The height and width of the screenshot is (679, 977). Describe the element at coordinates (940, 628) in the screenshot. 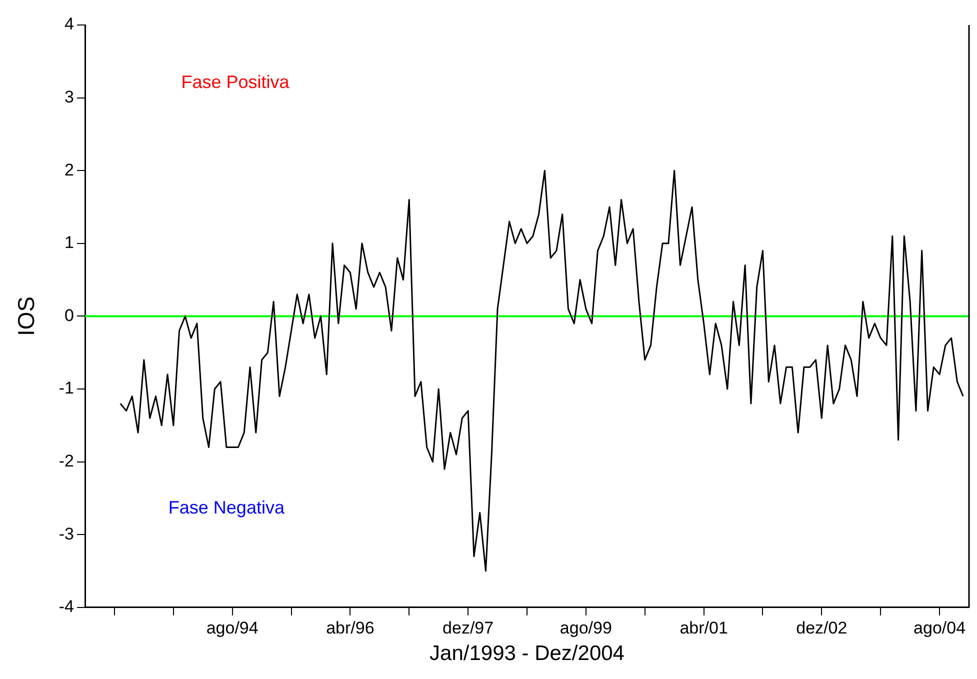

I see `x-tick-label: ago/04` at that location.